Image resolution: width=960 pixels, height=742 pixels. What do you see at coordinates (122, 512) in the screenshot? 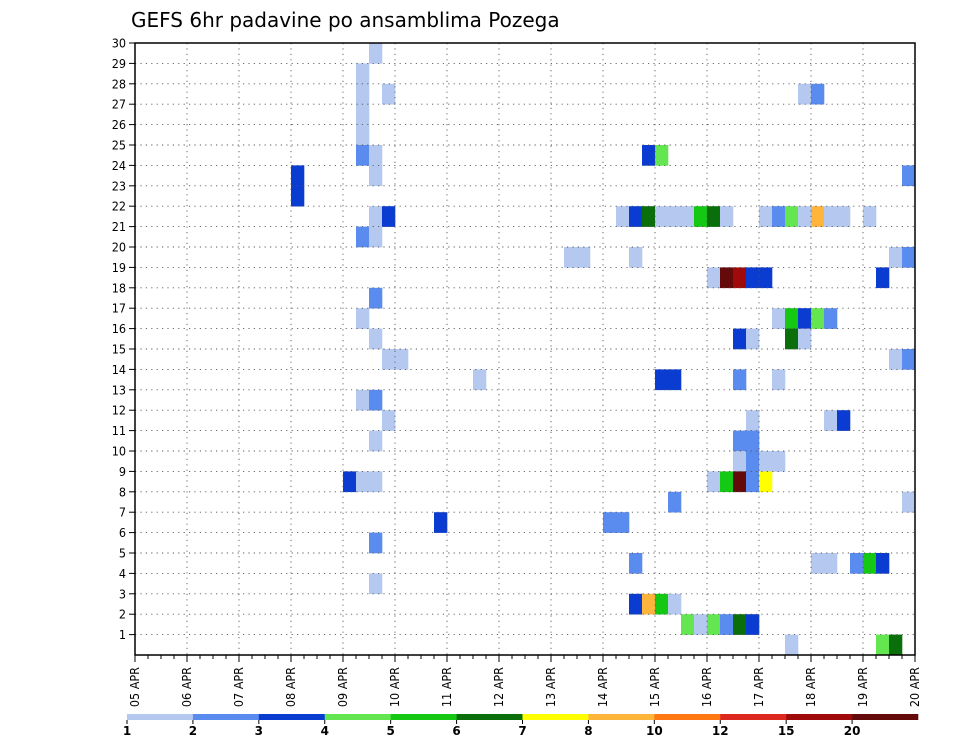
I see `y-tick-label: 7` at bounding box center [122, 512].